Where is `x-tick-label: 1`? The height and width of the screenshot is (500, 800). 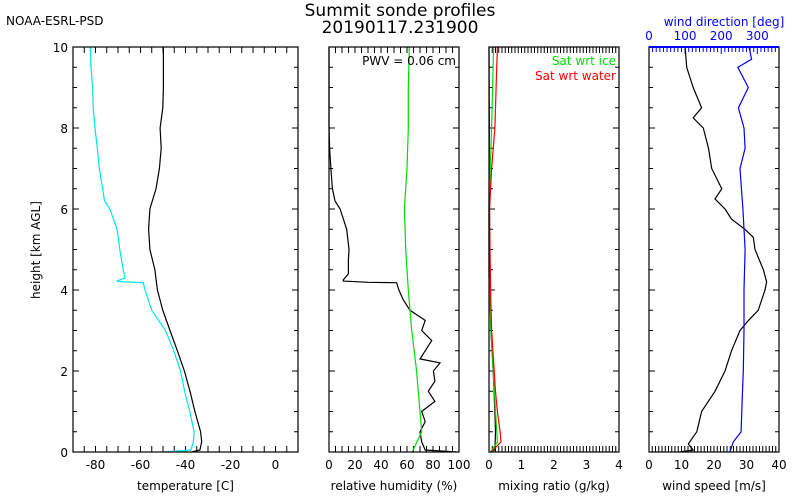
x-tick-label: 1 is located at coordinates (522, 465).